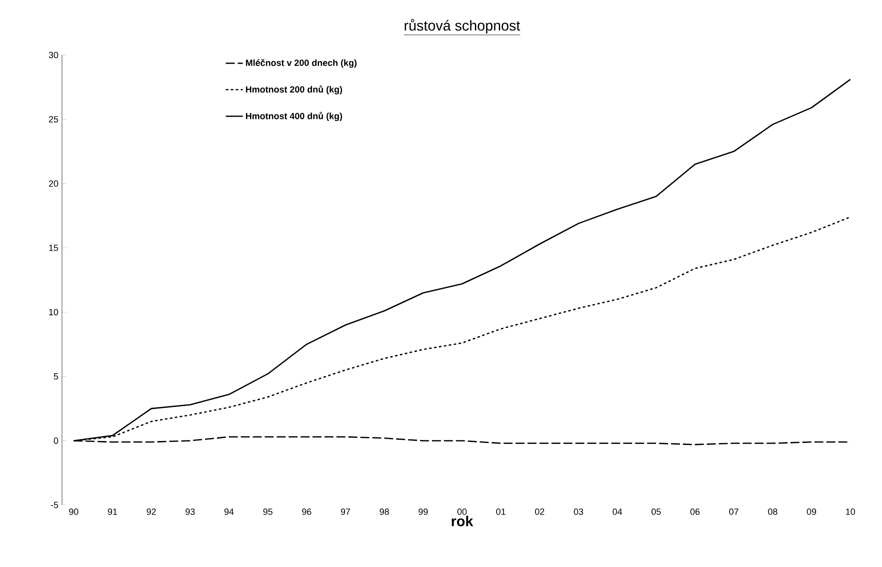 The width and height of the screenshot is (882, 567). What do you see at coordinates (56, 376) in the screenshot?
I see `y-tick-label: 5` at bounding box center [56, 376].